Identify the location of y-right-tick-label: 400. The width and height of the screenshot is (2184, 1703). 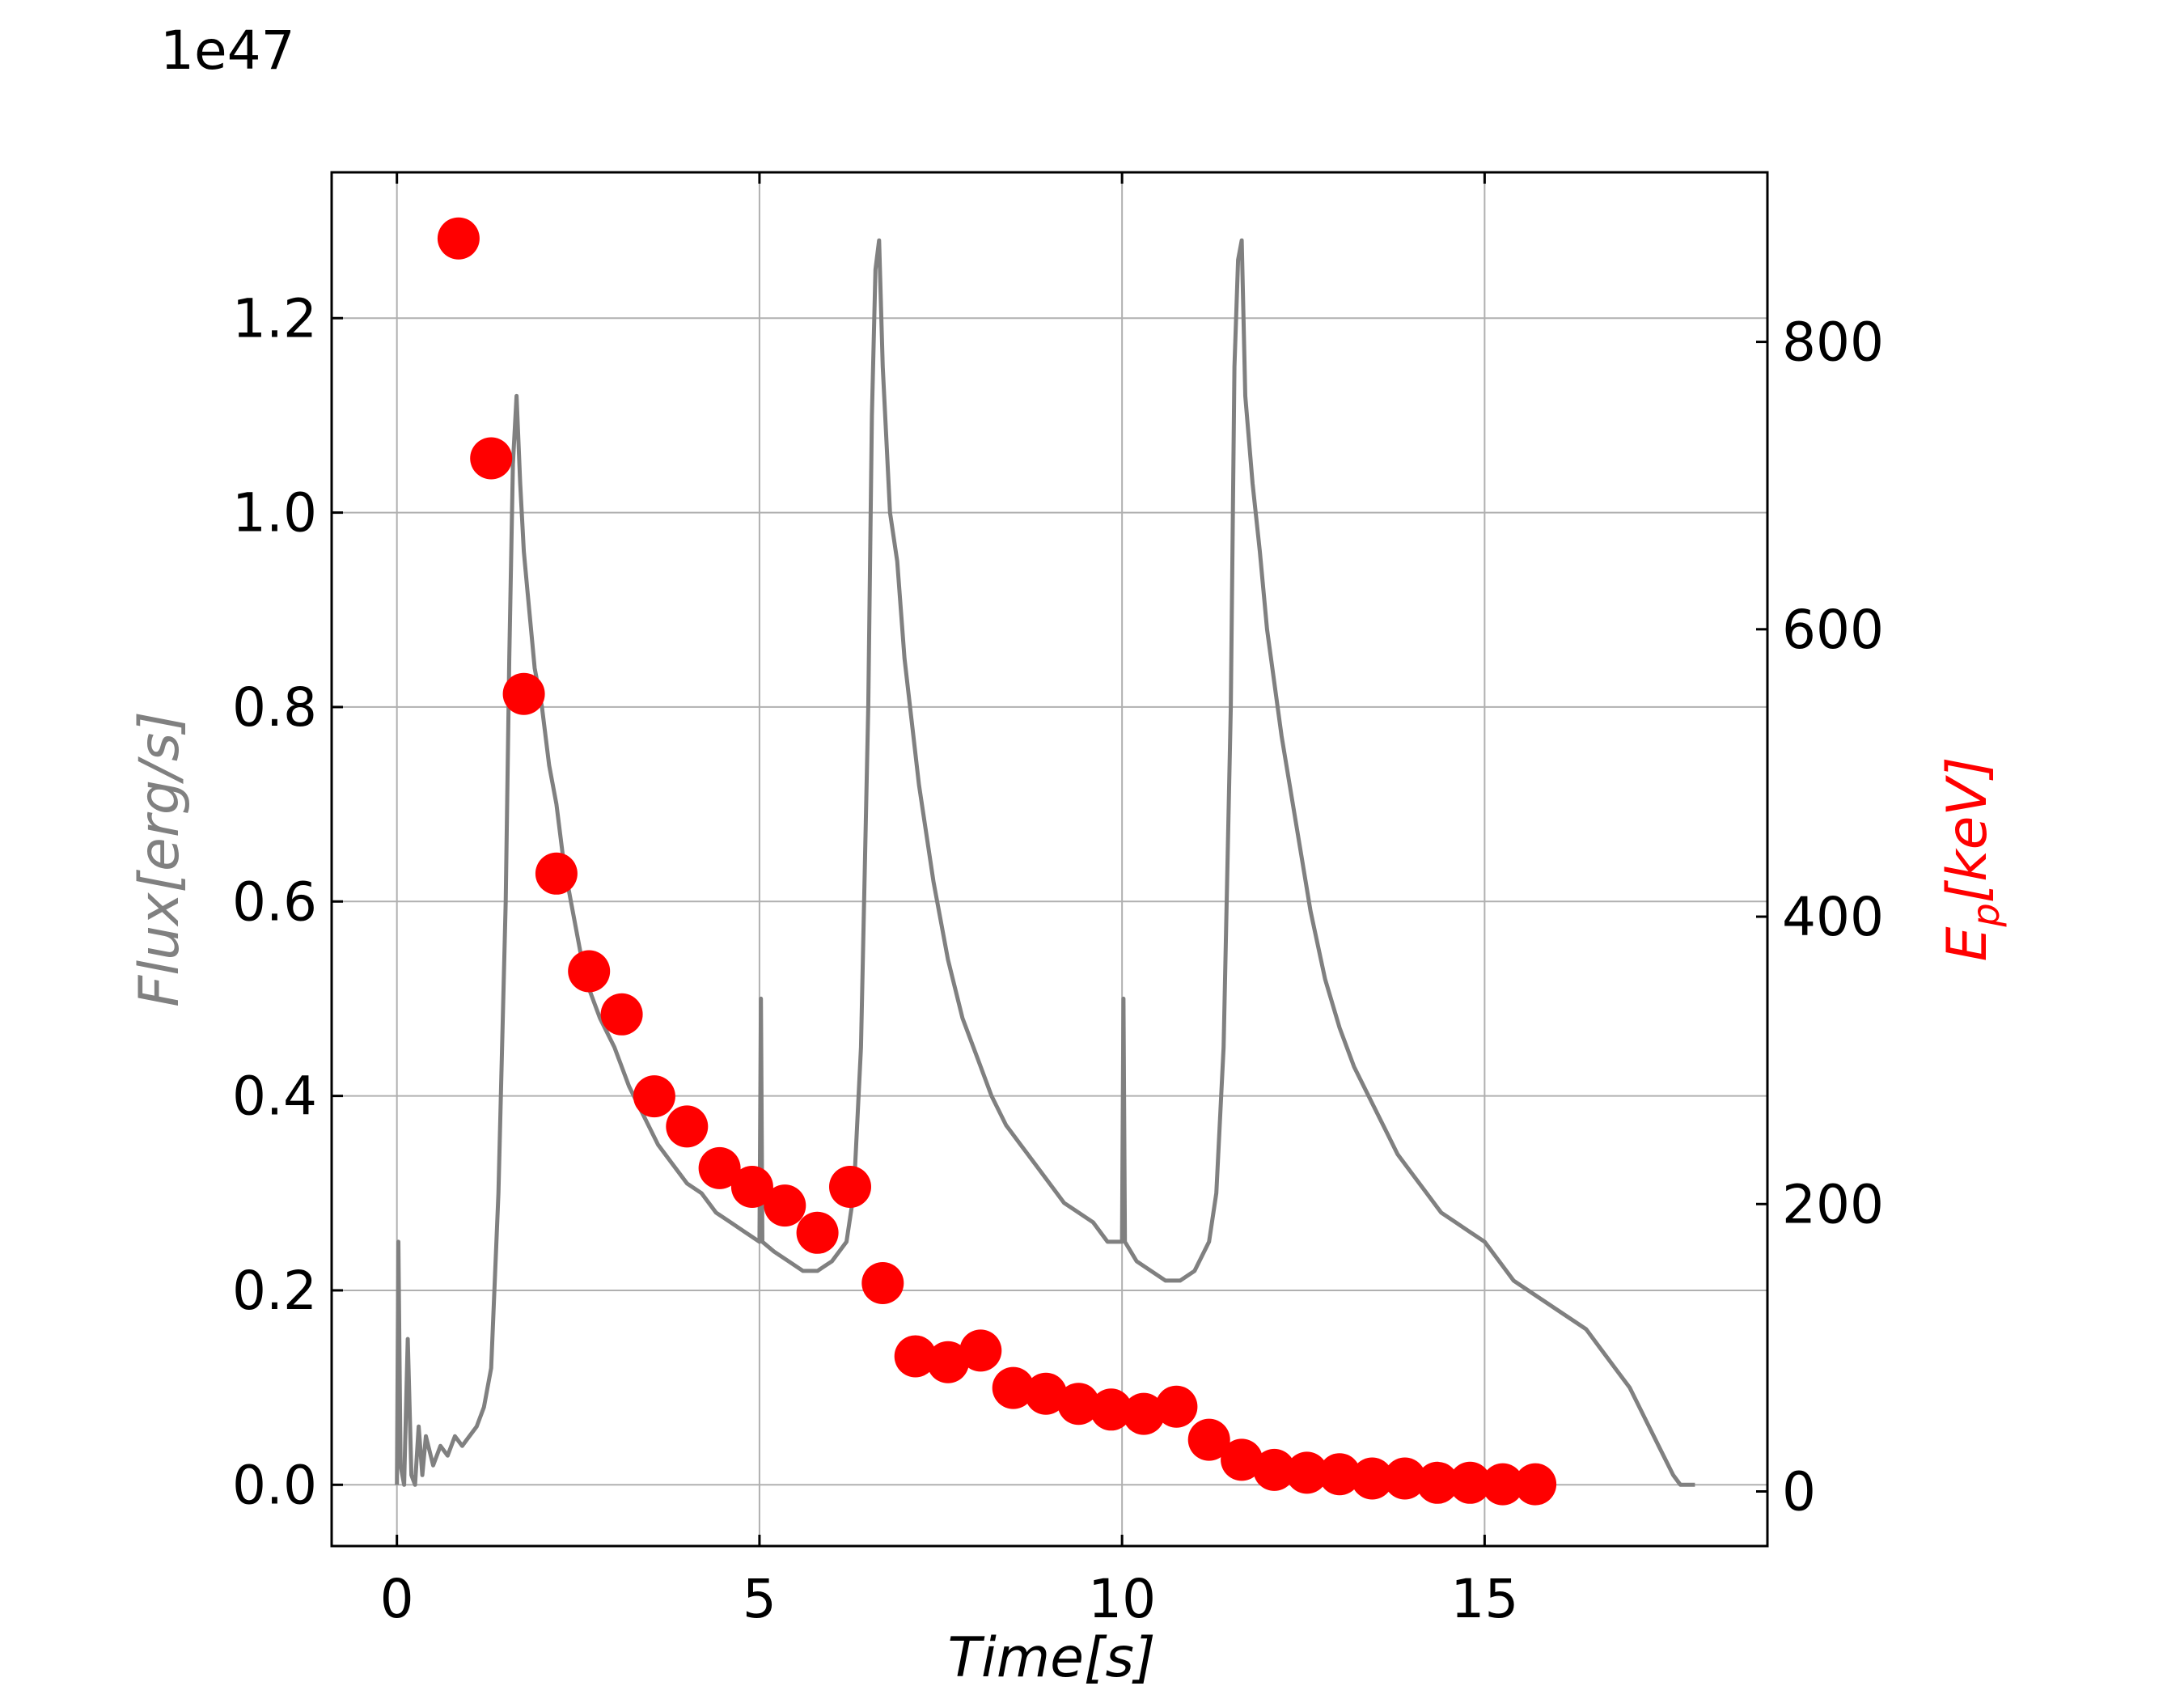
(1833, 917).